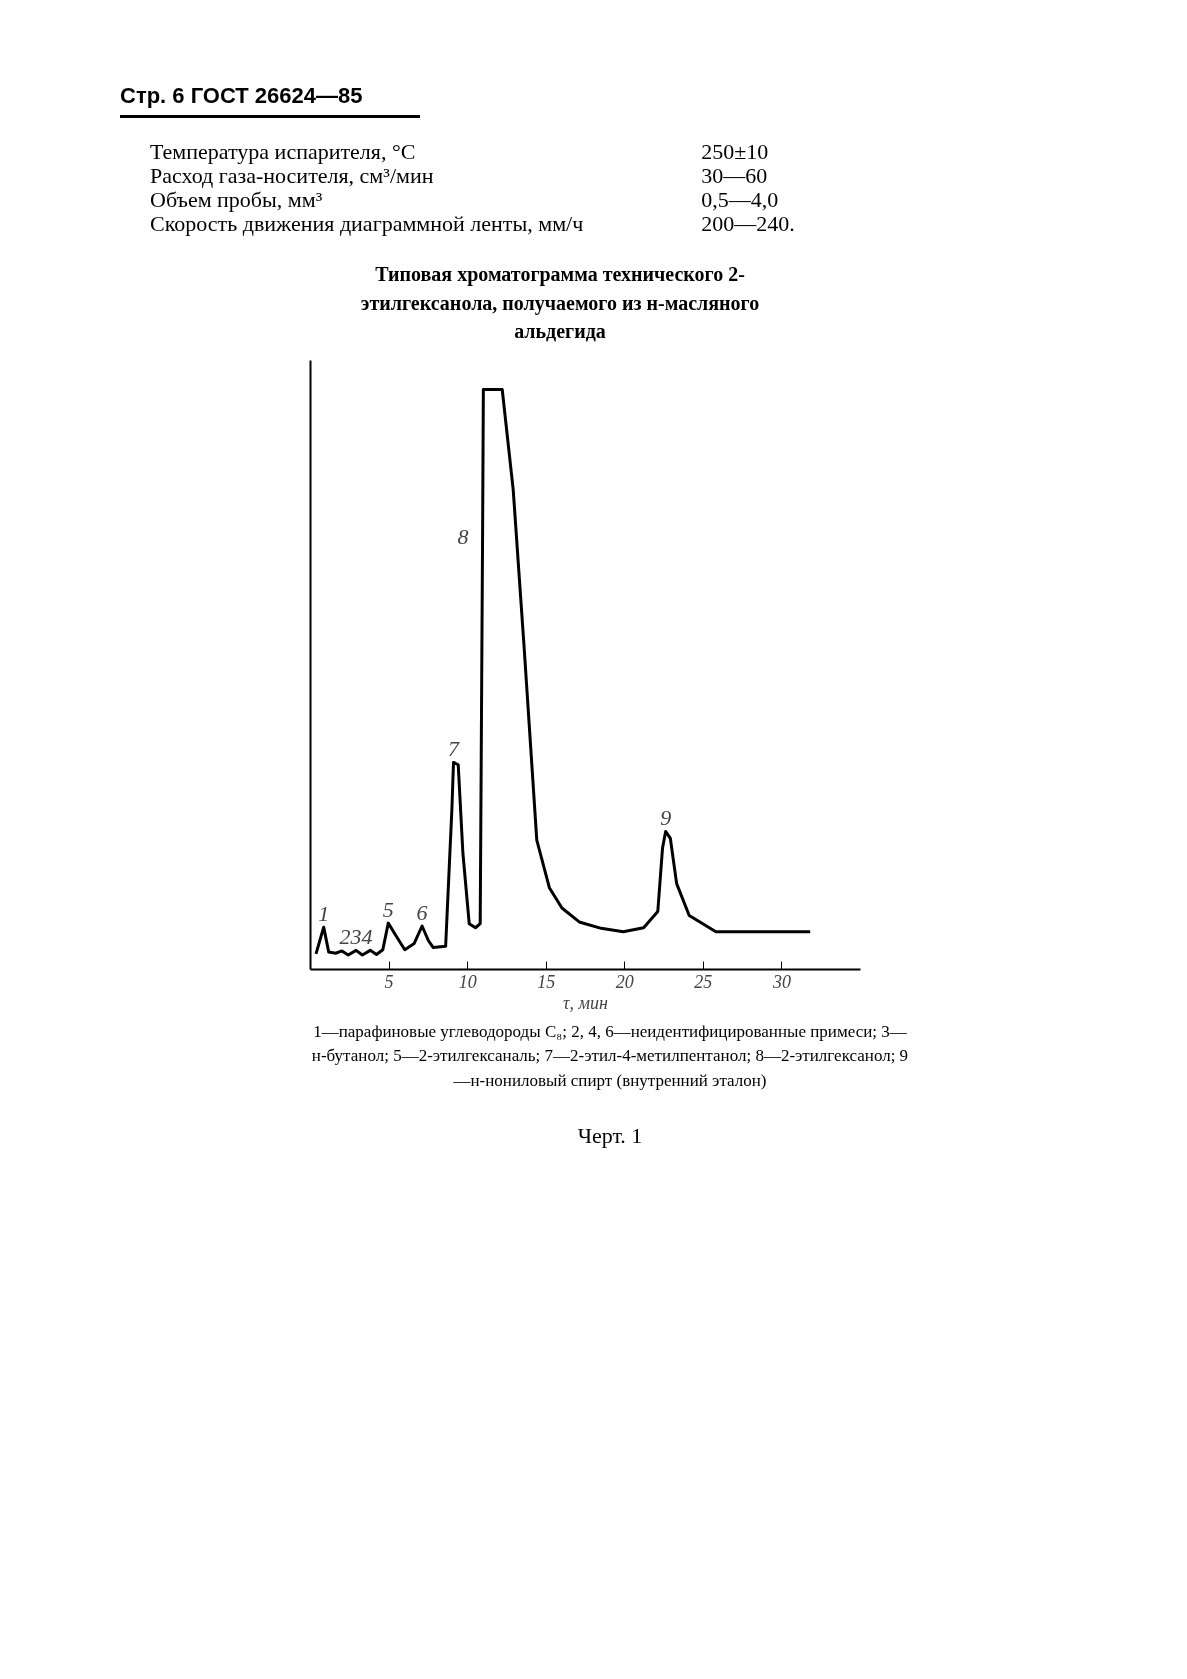  I want to click on text: Стр. 6 ГОСТ 26624—85, so click(270, 99).